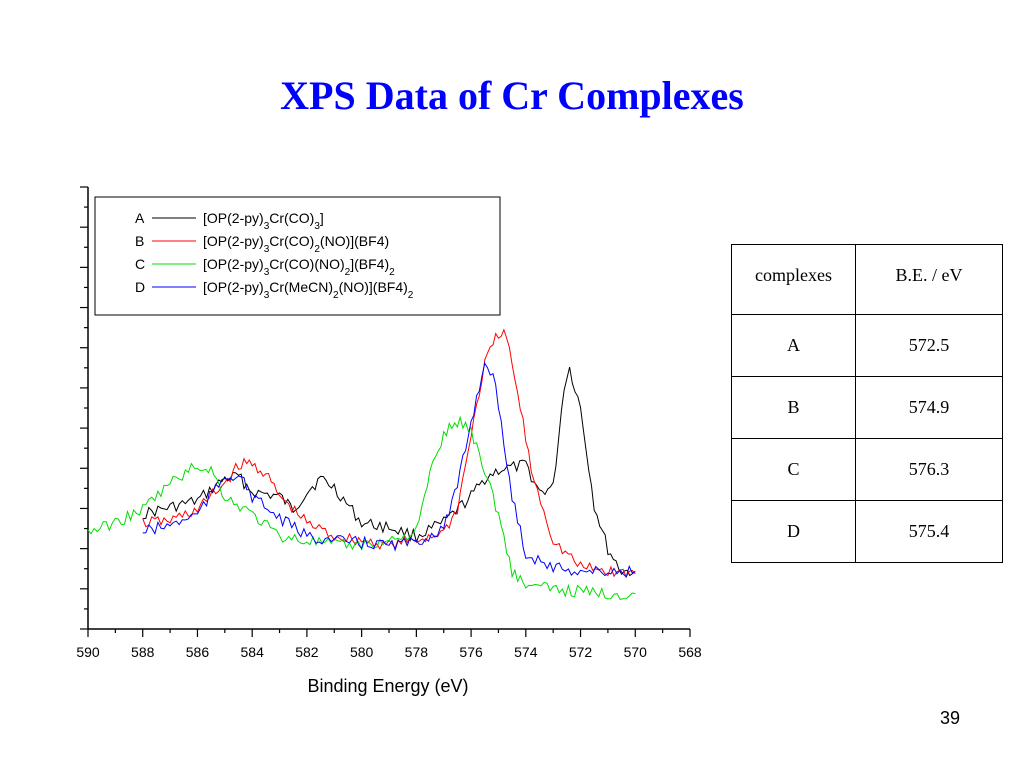  I want to click on table-header-be: B.E. / eV, so click(929, 279).